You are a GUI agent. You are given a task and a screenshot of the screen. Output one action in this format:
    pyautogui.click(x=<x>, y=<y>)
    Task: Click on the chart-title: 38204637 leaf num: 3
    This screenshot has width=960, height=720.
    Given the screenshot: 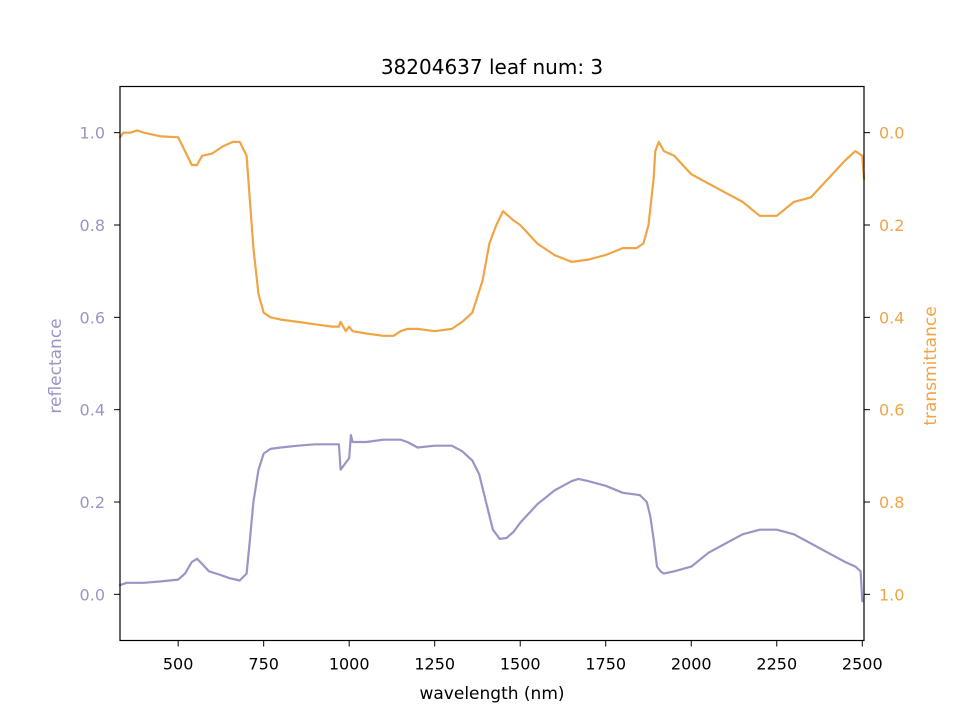 What is the action you would take?
    pyautogui.click(x=492, y=67)
    